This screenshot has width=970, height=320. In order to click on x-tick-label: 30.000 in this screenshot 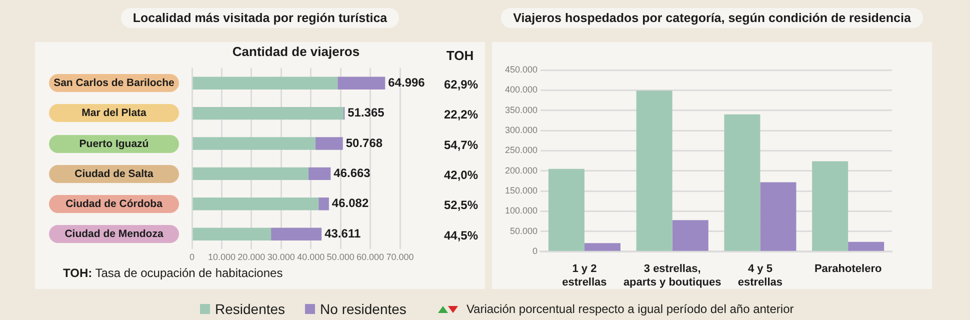, I will do `click(281, 257)`.